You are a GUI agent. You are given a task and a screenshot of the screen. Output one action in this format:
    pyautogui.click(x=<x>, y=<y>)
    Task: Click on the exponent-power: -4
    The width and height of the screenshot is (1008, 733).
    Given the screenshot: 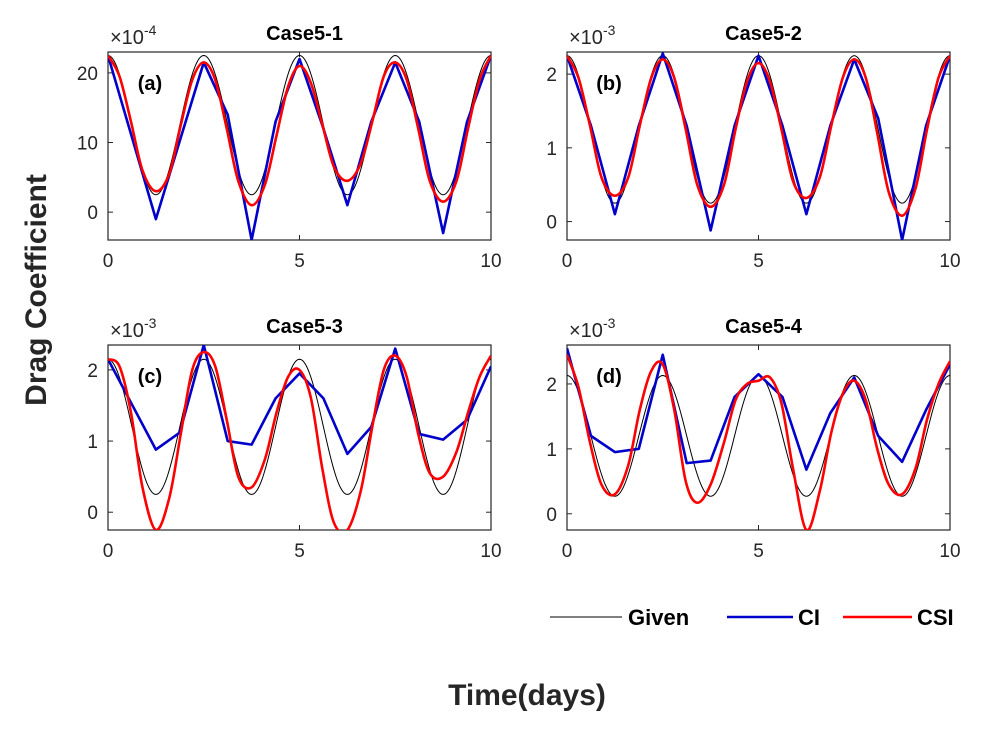 What is the action you would take?
    pyautogui.click(x=150, y=30)
    